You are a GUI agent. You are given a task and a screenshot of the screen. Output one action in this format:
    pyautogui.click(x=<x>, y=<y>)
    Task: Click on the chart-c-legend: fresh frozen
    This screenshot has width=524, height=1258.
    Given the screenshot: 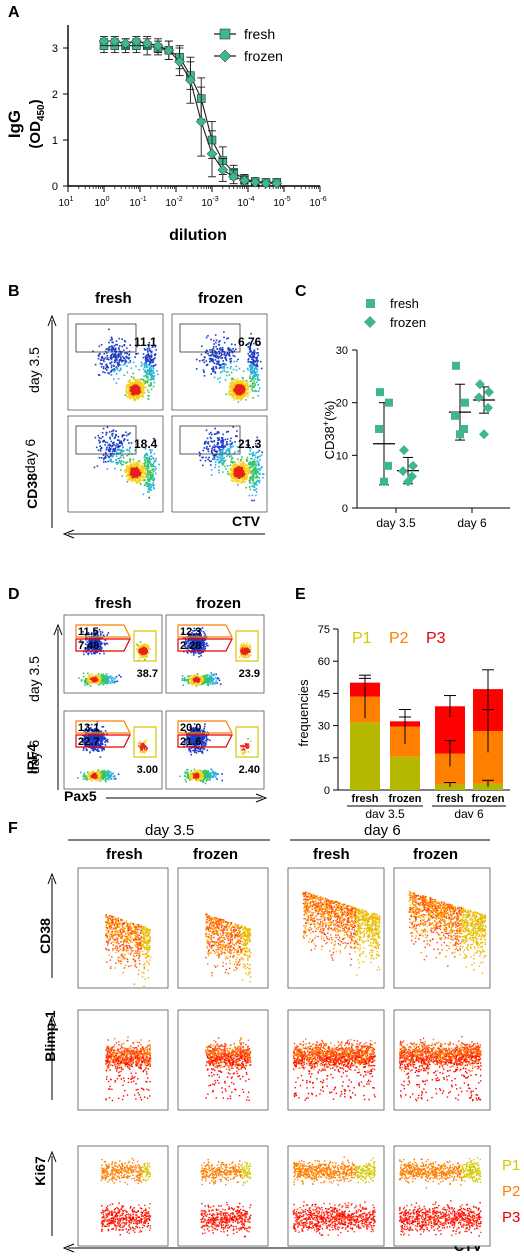 What is the action you would take?
    pyautogui.click(x=395, y=313)
    